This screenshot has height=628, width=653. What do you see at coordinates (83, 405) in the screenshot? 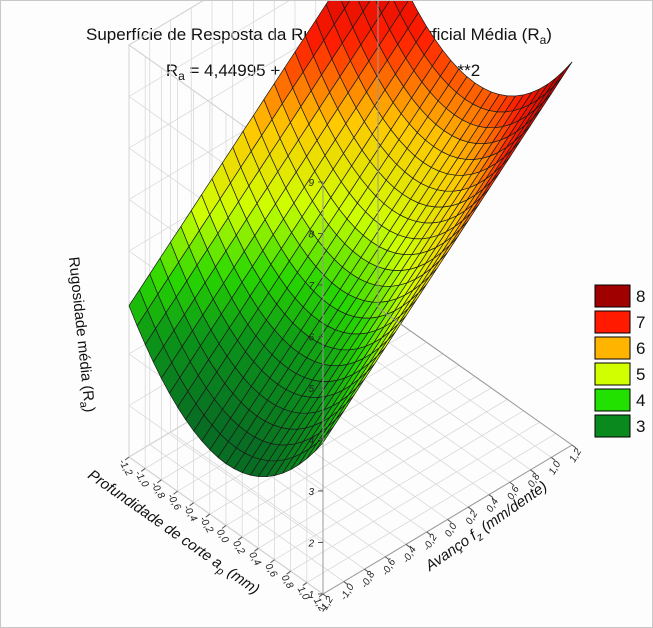
I see `z-axis-label-sub: a` at bounding box center [83, 405].